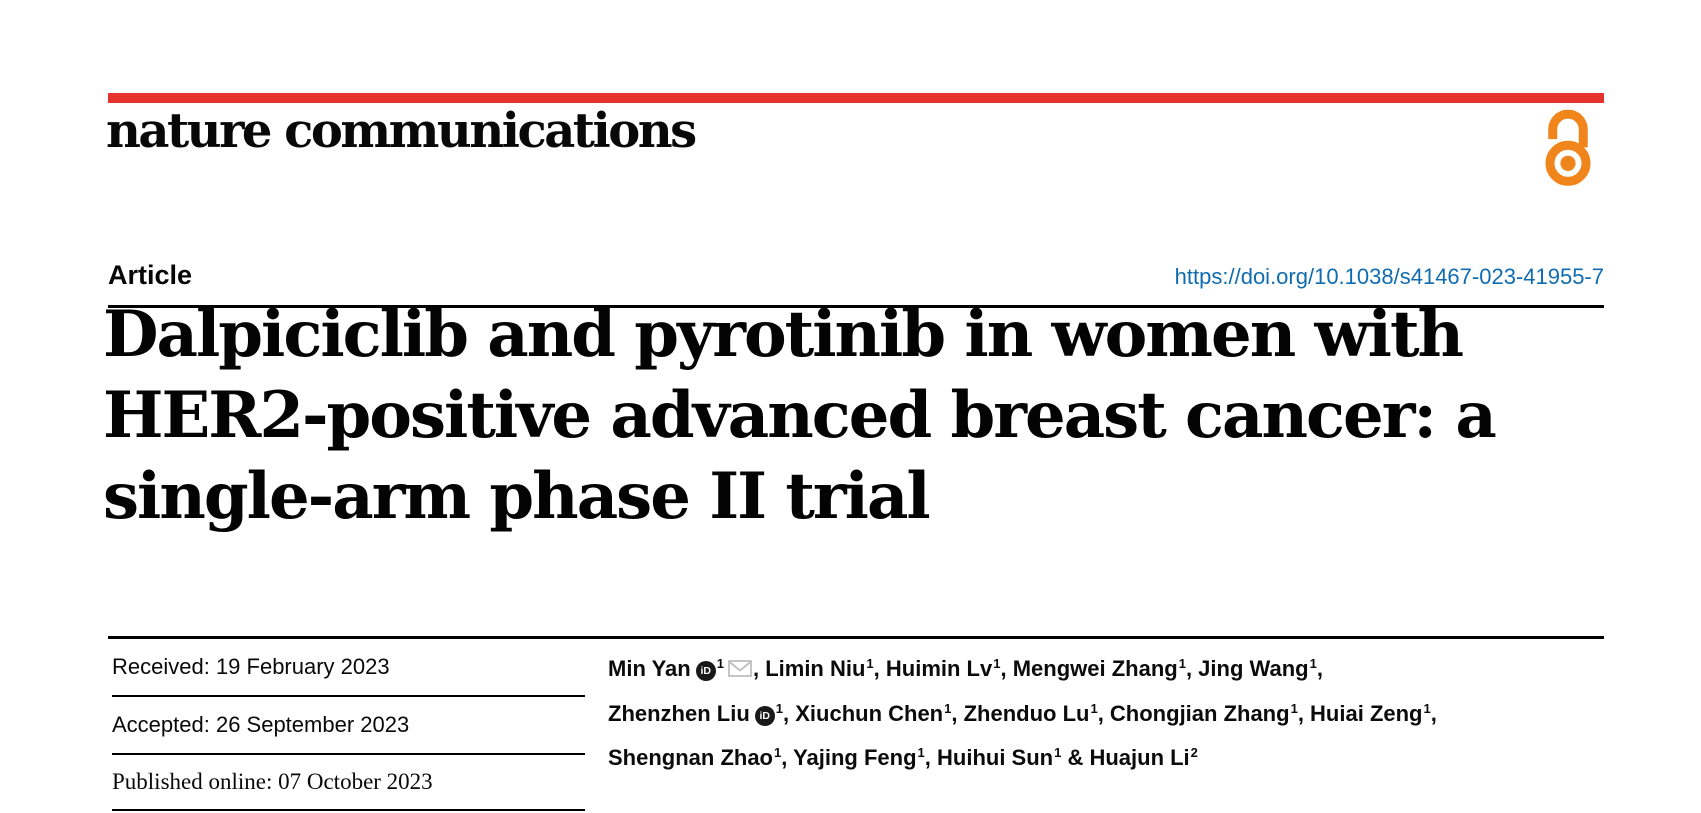  Describe the element at coordinates (649, 668) in the screenshot. I see `author-name: Min Yan` at that location.